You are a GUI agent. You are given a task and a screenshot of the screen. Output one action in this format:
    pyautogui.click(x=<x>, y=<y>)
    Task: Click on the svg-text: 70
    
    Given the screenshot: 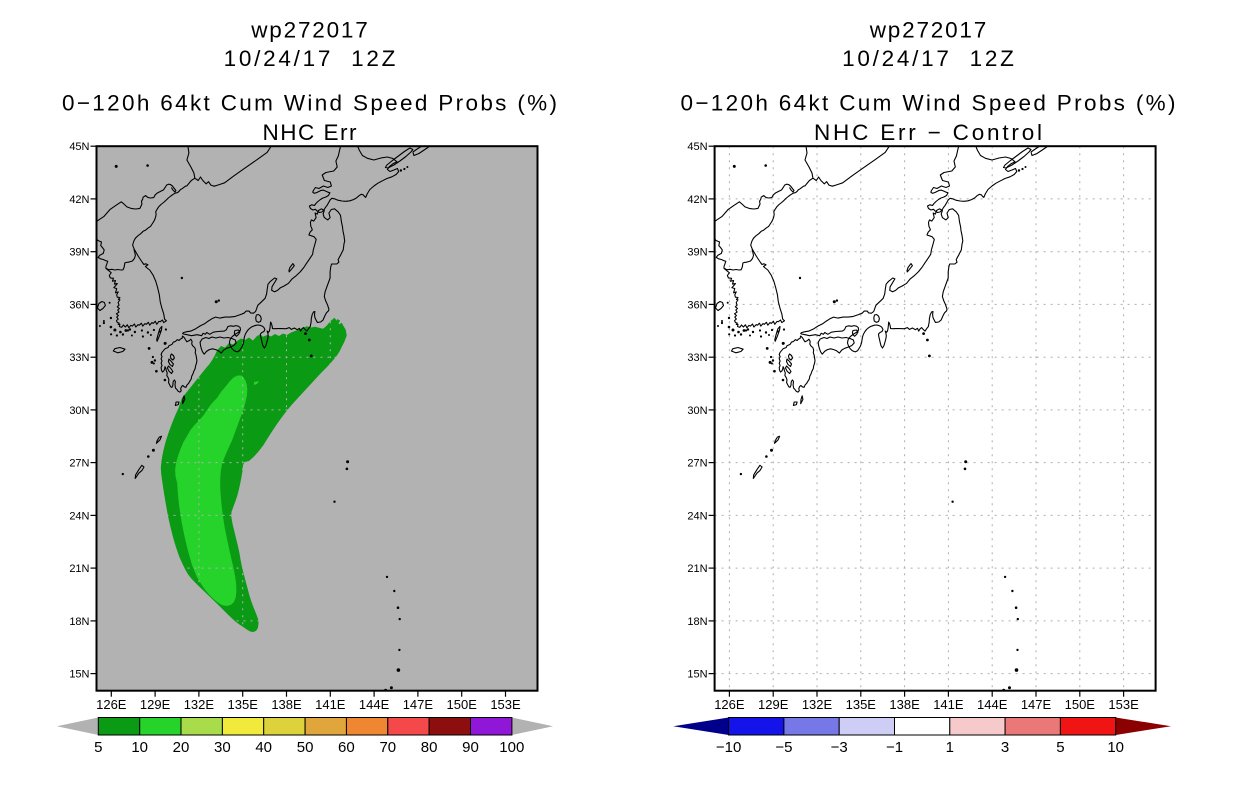 What is the action you would take?
    pyautogui.click(x=387, y=747)
    